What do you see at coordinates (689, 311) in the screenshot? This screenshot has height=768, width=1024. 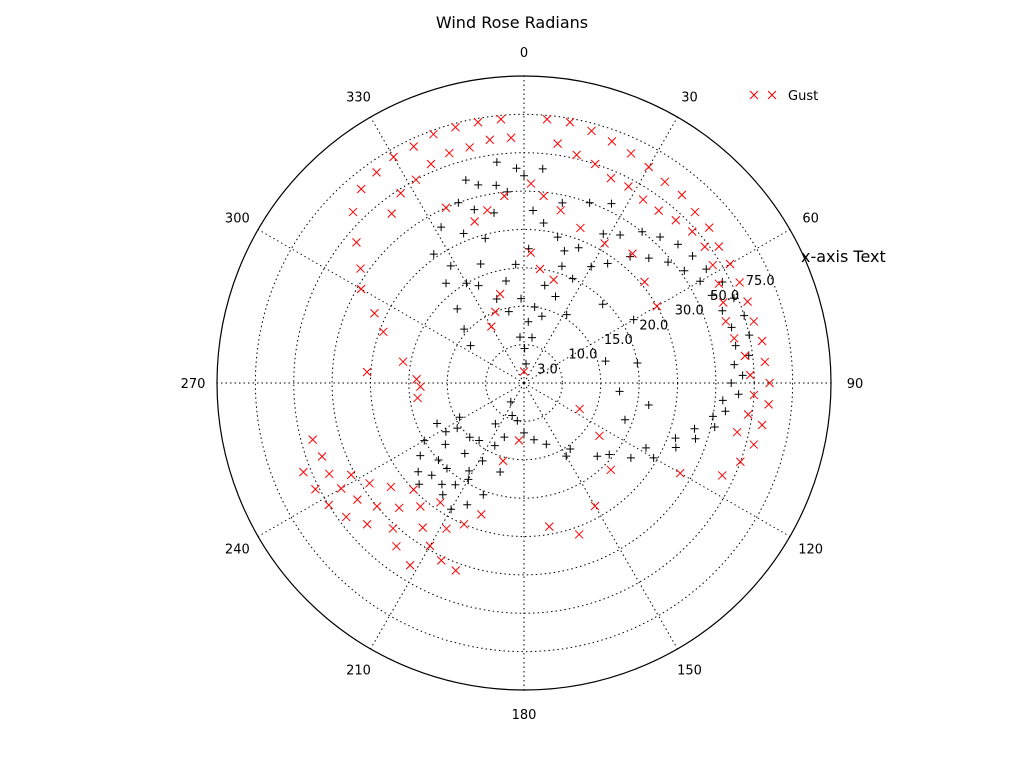 I see `r-tick-label-4: 30.0` at bounding box center [689, 311].